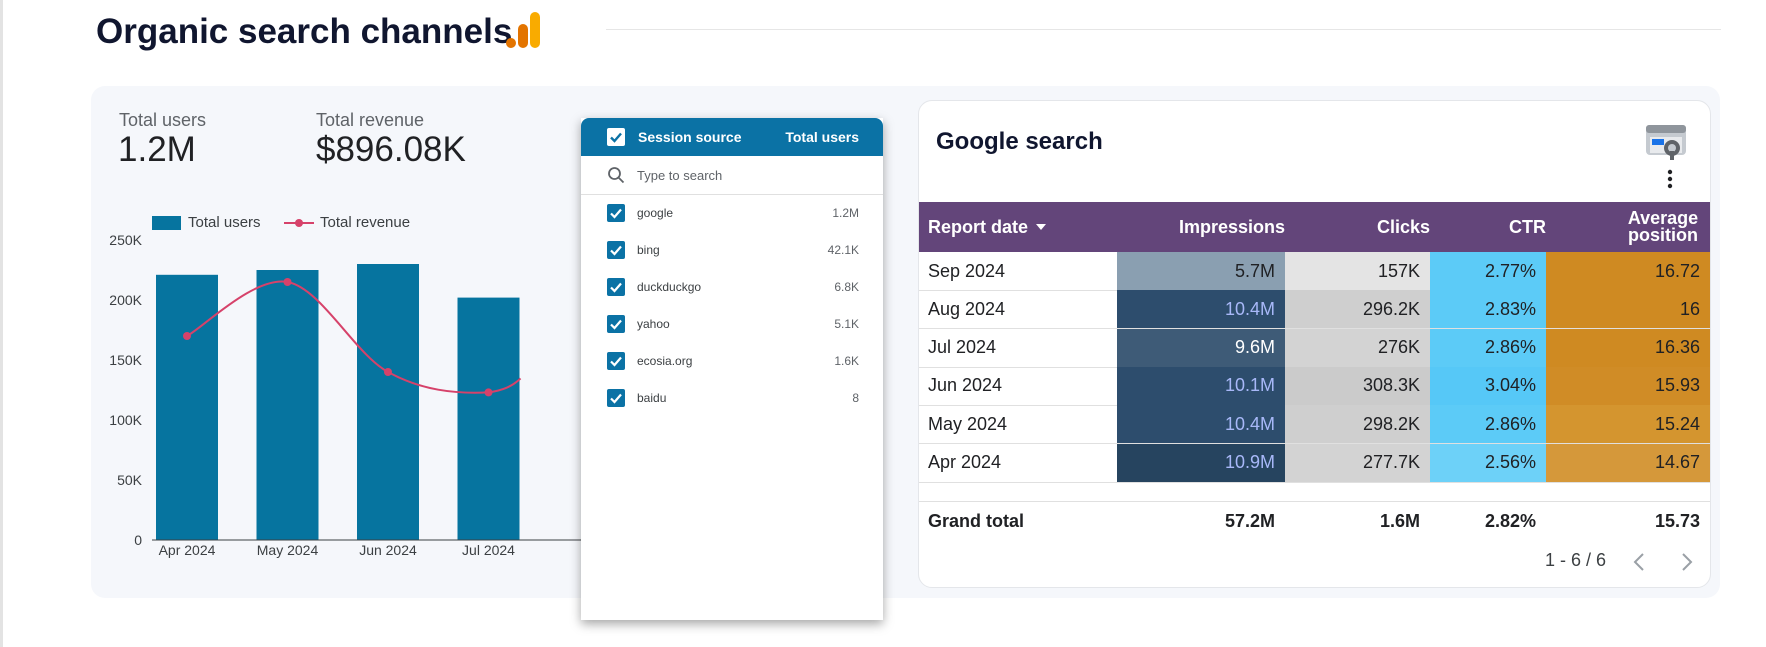 The image size is (1766, 647). Describe the element at coordinates (1488, 309) in the screenshot. I see `cell-ctr: 2.83%` at that location.